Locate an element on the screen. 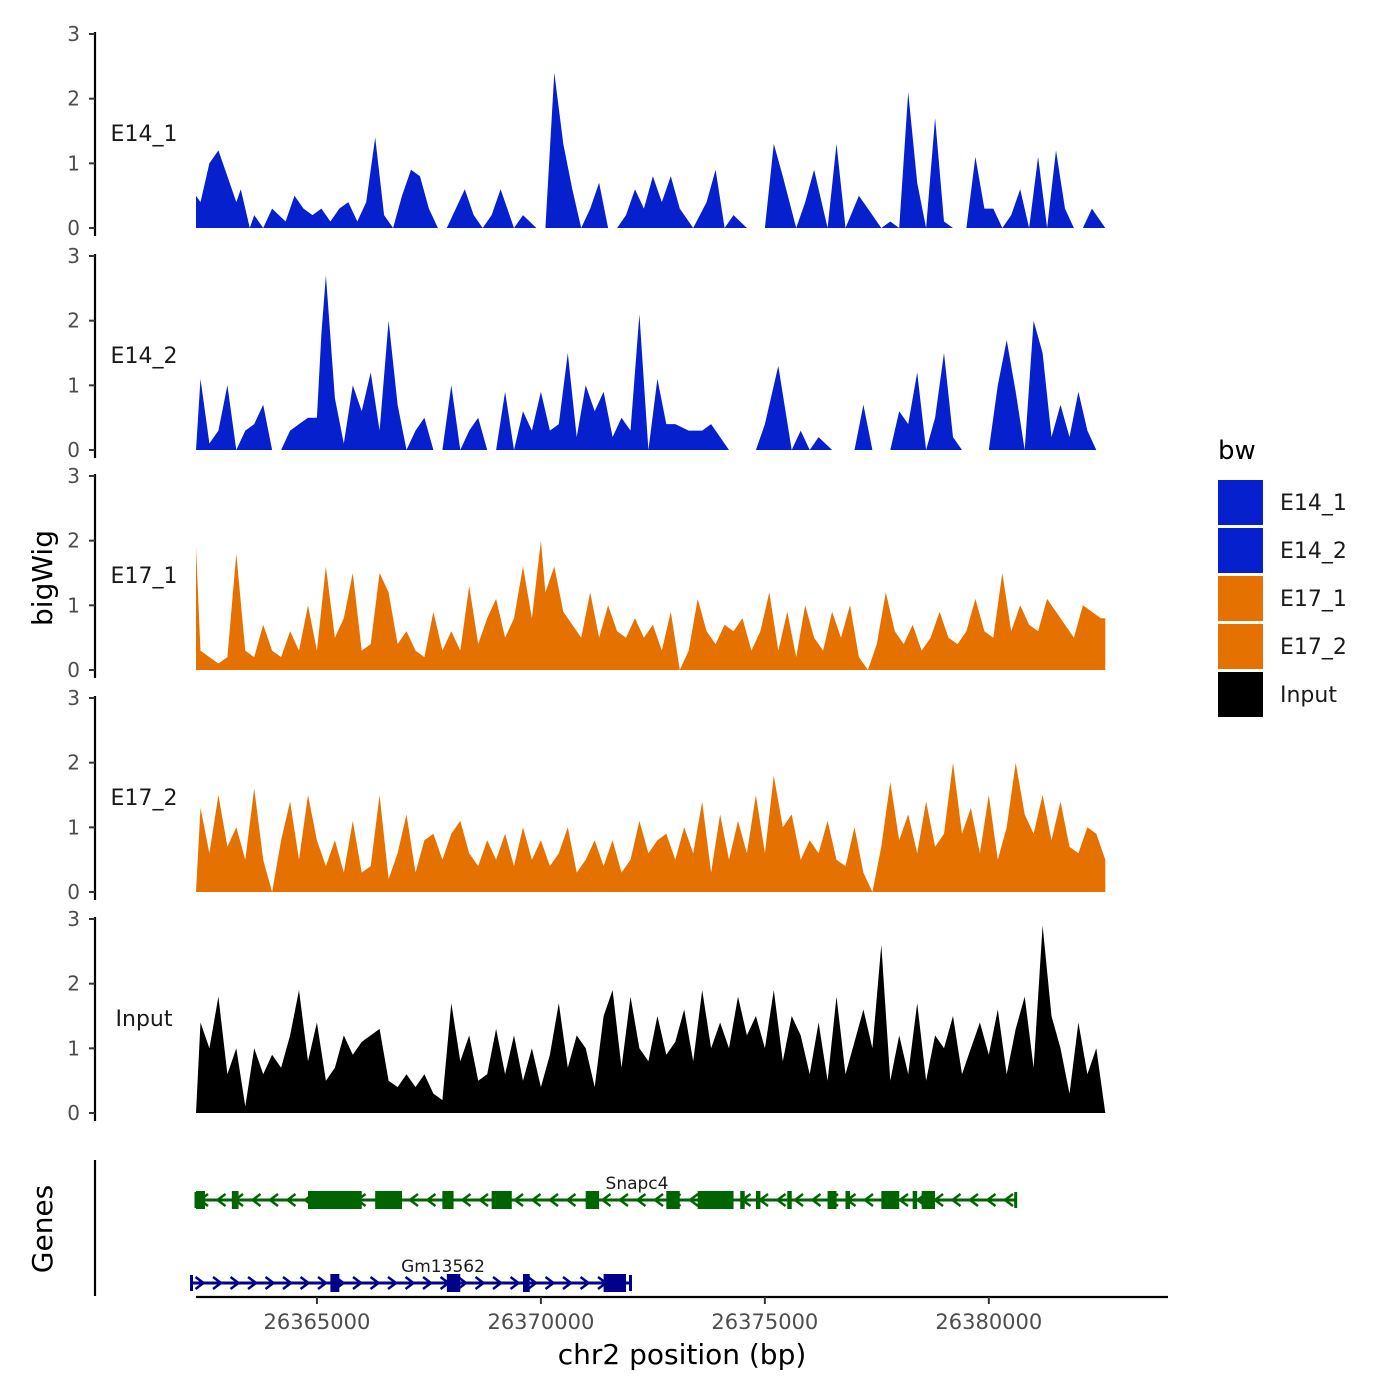  legend-label: E17_1 is located at coordinates (1313, 599).